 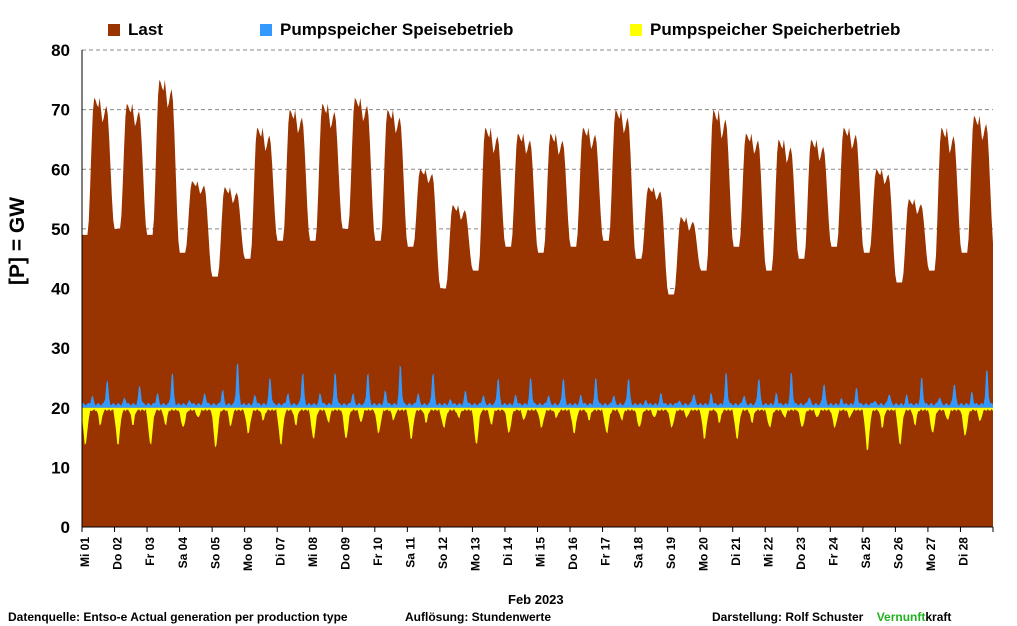 I want to click on x-tick-label: Mi 22, so click(x=768, y=552).